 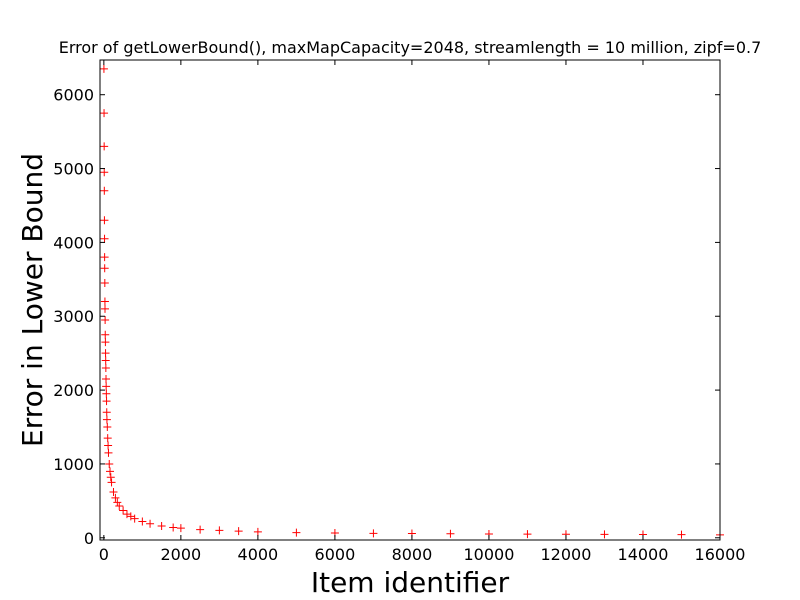 I want to click on y-tick-label: 2000, so click(x=73, y=390).